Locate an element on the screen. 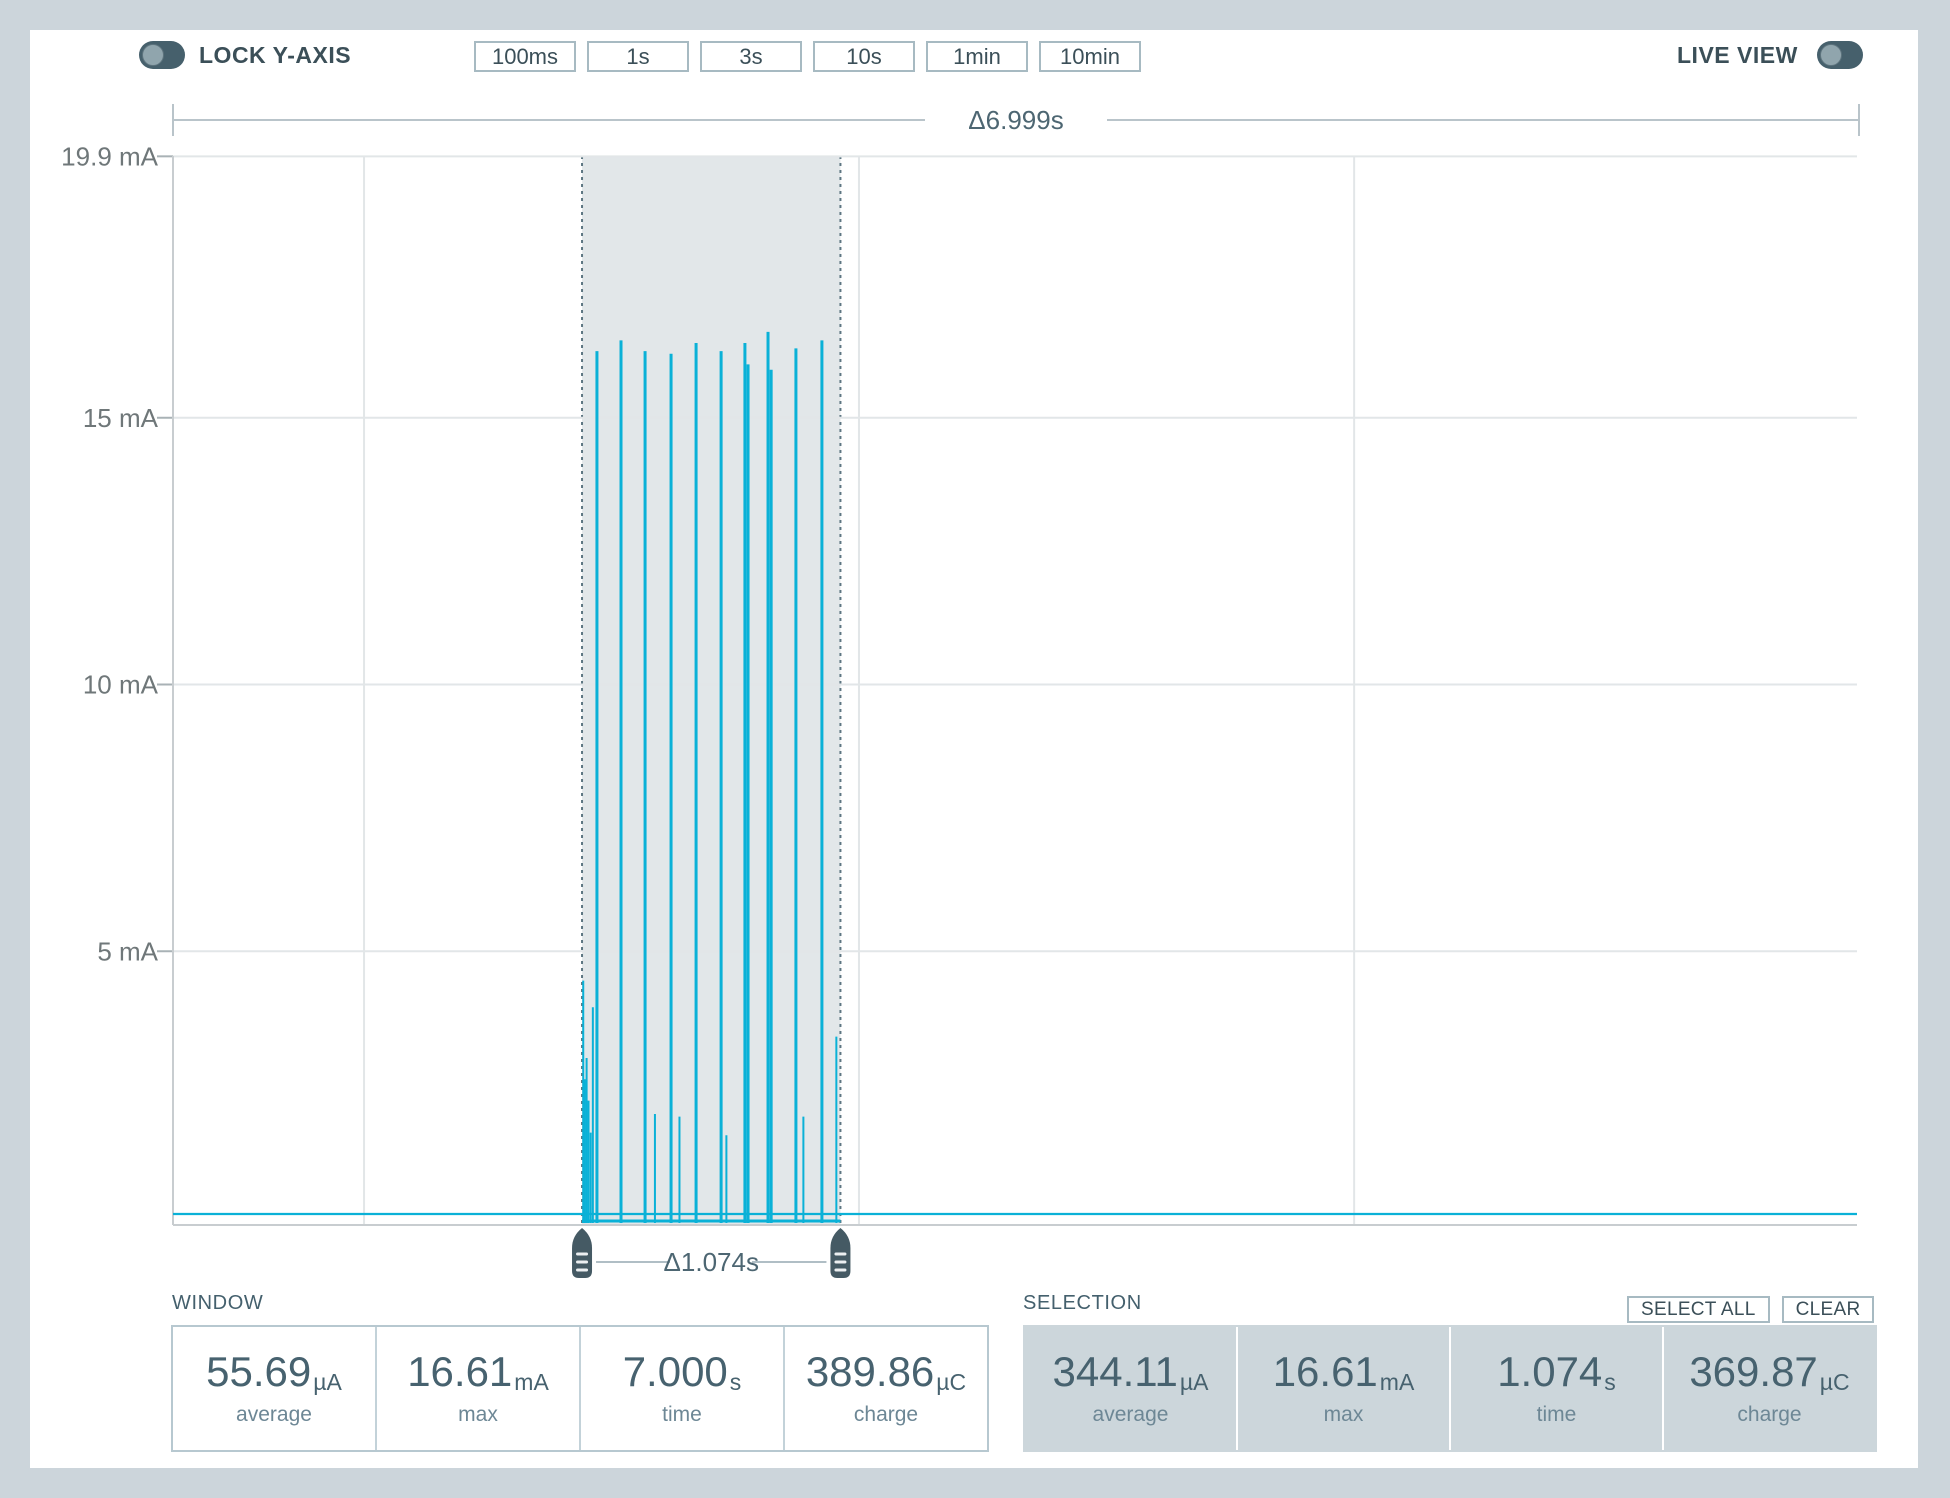 This screenshot has width=1950, height=1498. selection-actions: SELECT ALL CLEAR is located at coordinates (1751, 1309).